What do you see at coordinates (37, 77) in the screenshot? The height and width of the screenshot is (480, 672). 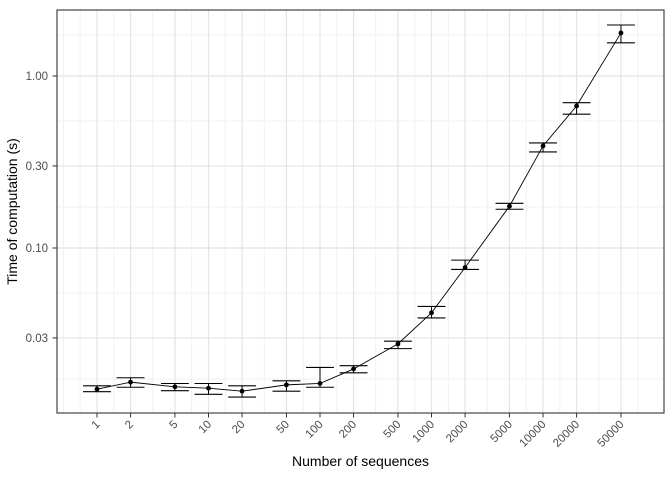 I see `y-axis-tick-label: 1.00` at bounding box center [37, 77].